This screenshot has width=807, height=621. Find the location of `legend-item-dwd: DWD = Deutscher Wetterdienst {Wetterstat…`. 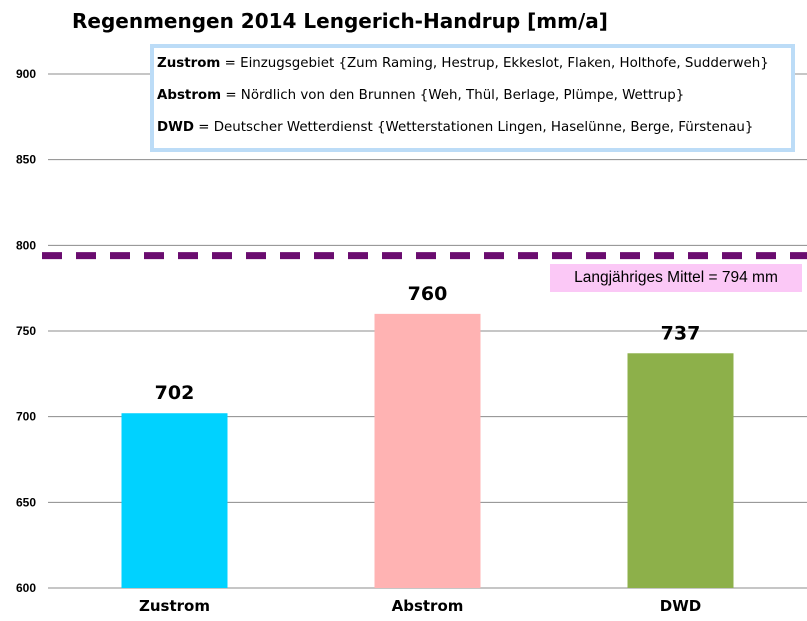

legend-item-dwd: DWD = Deutscher Wetterdienst {Wetterstat… is located at coordinates (474, 132).